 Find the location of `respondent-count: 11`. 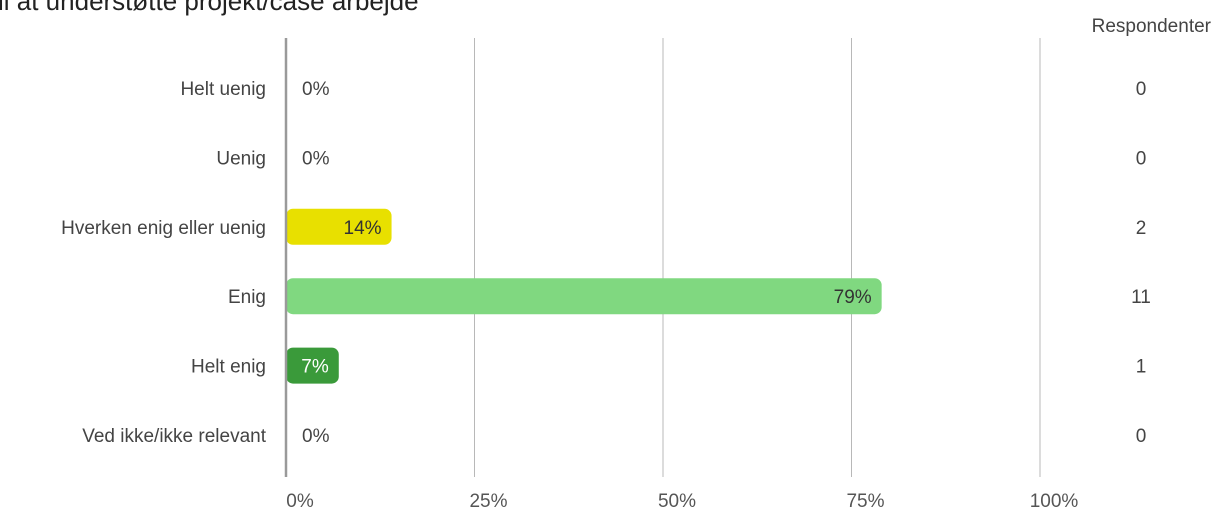

respondent-count: 11 is located at coordinates (1141, 297).